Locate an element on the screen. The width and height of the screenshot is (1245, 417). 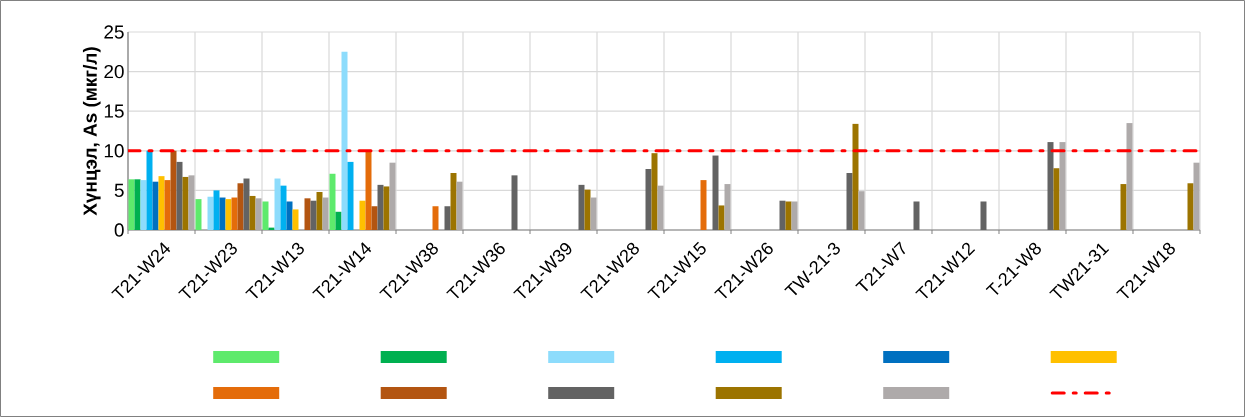
y-tick-label: 20 is located at coordinates (114, 71).